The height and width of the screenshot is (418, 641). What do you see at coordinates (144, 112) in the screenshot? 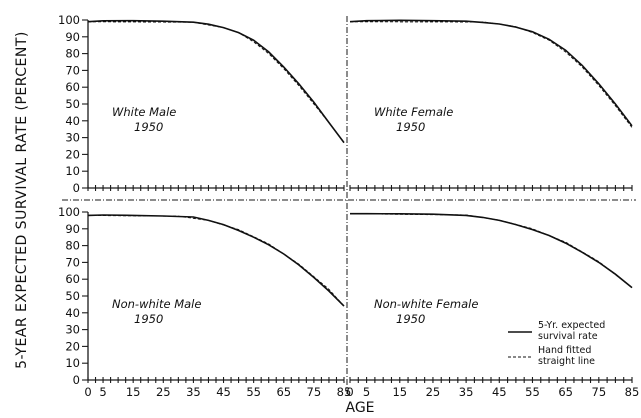
I see `panel-title: White Male` at bounding box center [144, 112].